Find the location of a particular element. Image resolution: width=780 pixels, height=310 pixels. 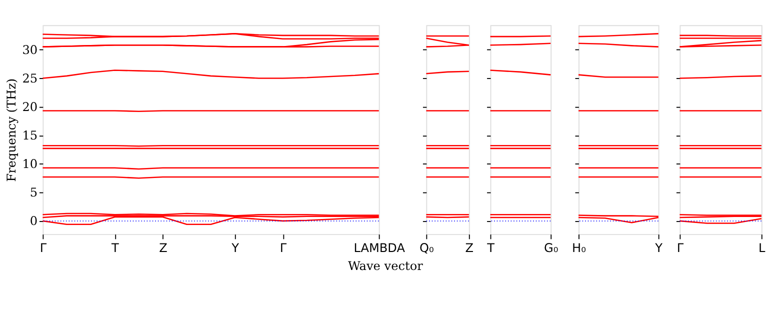

y-tick-label: 30 is located at coordinates (30, 49).